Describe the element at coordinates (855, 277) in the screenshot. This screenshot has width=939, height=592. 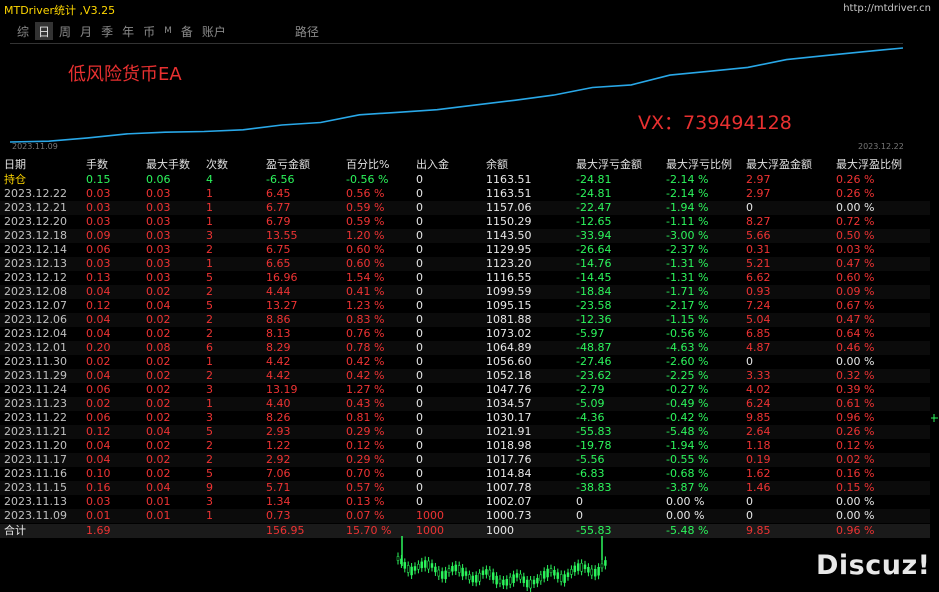
I see `cell-max-float-profit-pct: 0.60 %` at that location.